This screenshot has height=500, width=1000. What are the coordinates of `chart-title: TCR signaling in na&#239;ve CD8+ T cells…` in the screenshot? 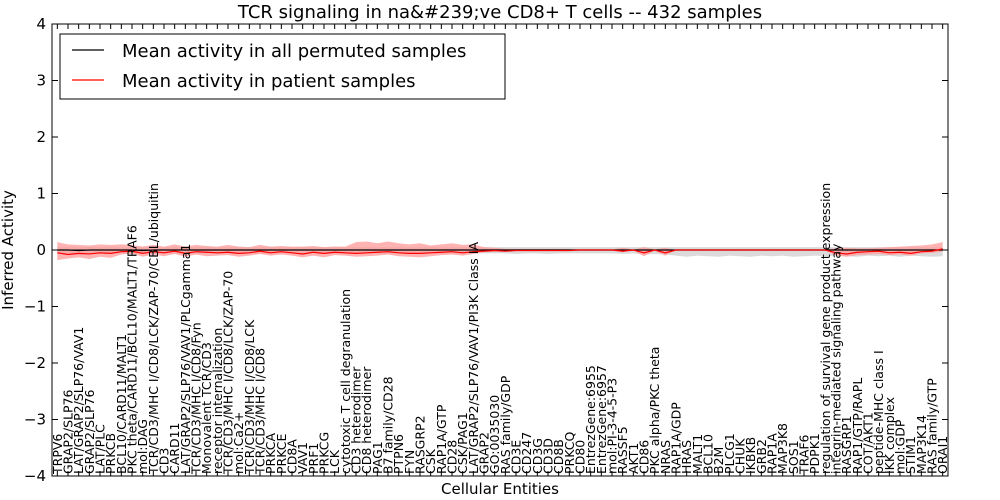 It's located at (499, 12).